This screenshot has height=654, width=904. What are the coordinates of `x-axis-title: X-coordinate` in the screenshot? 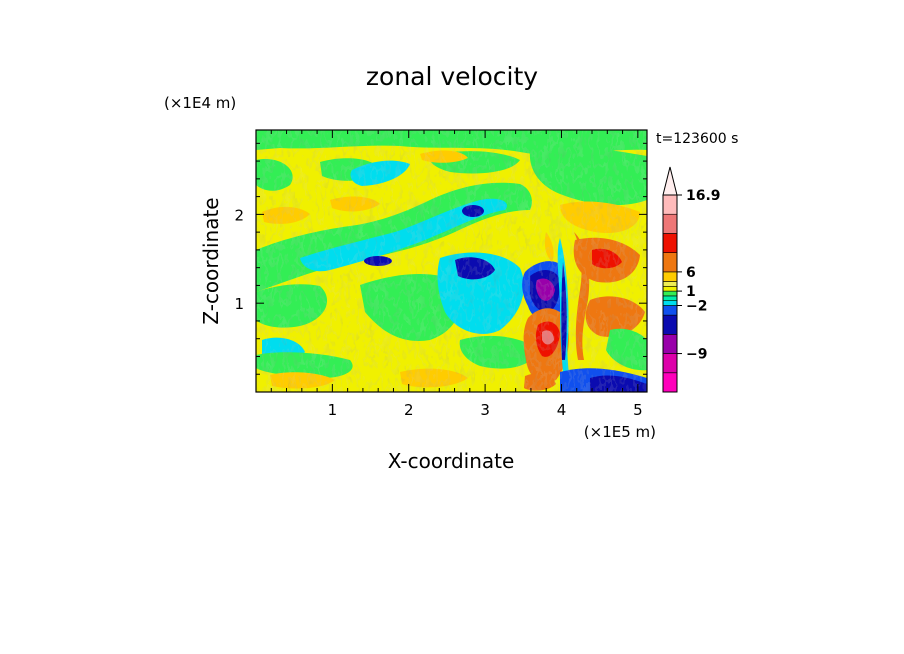 It's located at (451, 461).